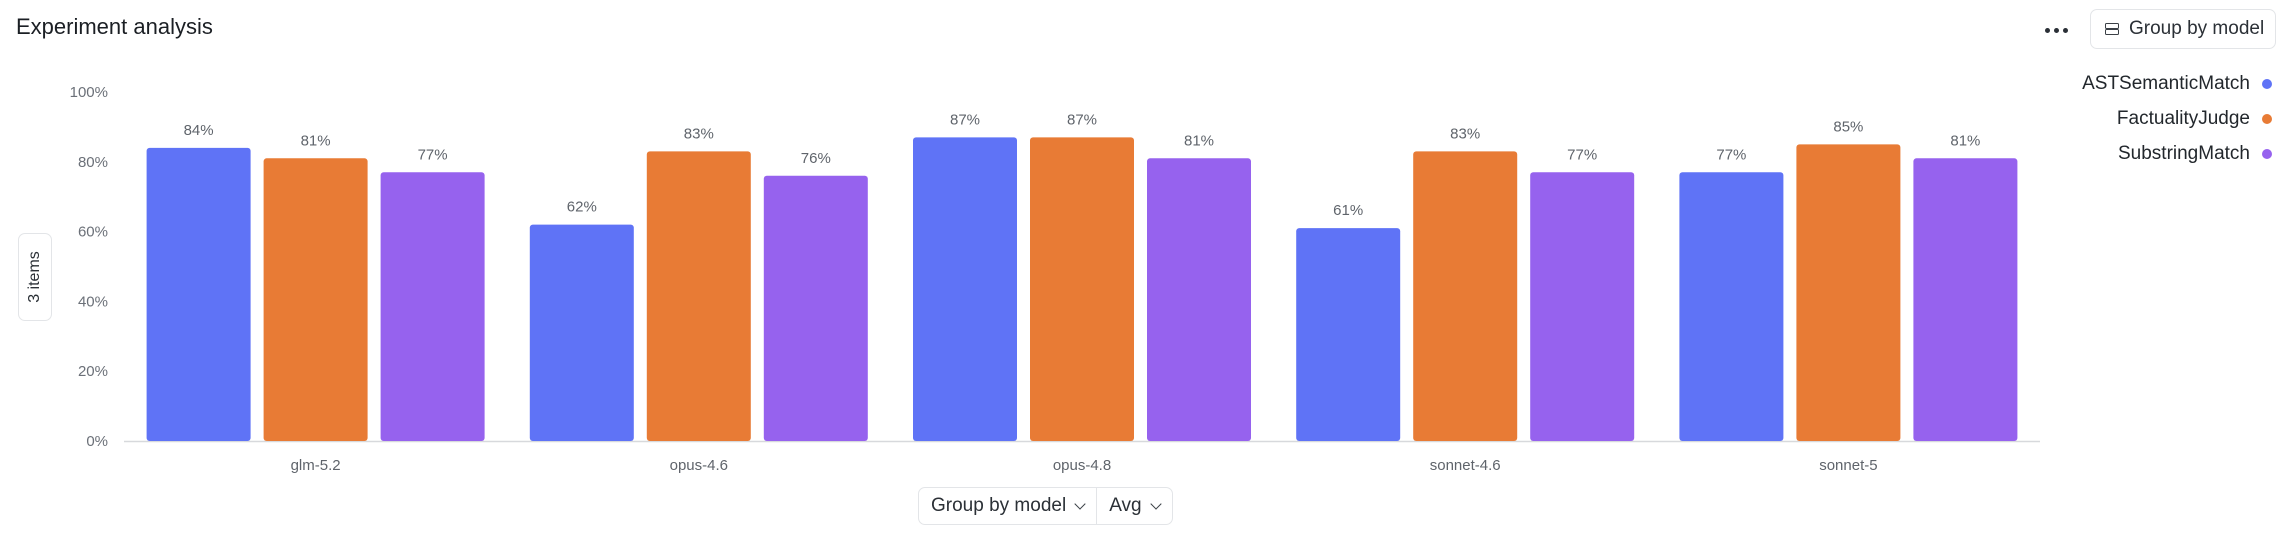 This screenshot has width=2292, height=534. What do you see at coordinates (316, 465) in the screenshot?
I see `x-tick-label: glm-5.2` at bounding box center [316, 465].